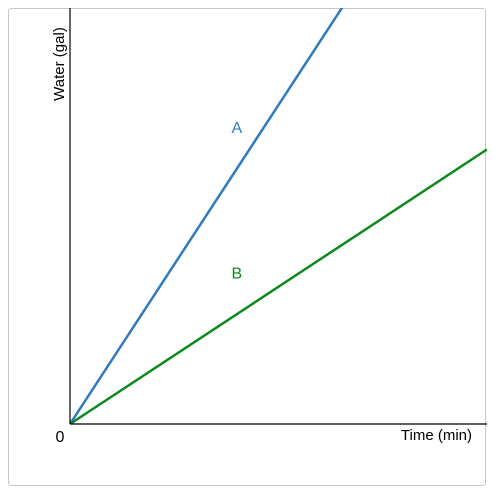 The width and height of the screenshot is (498, 502). I want to click on series-label-b: B, so click(236, 273).